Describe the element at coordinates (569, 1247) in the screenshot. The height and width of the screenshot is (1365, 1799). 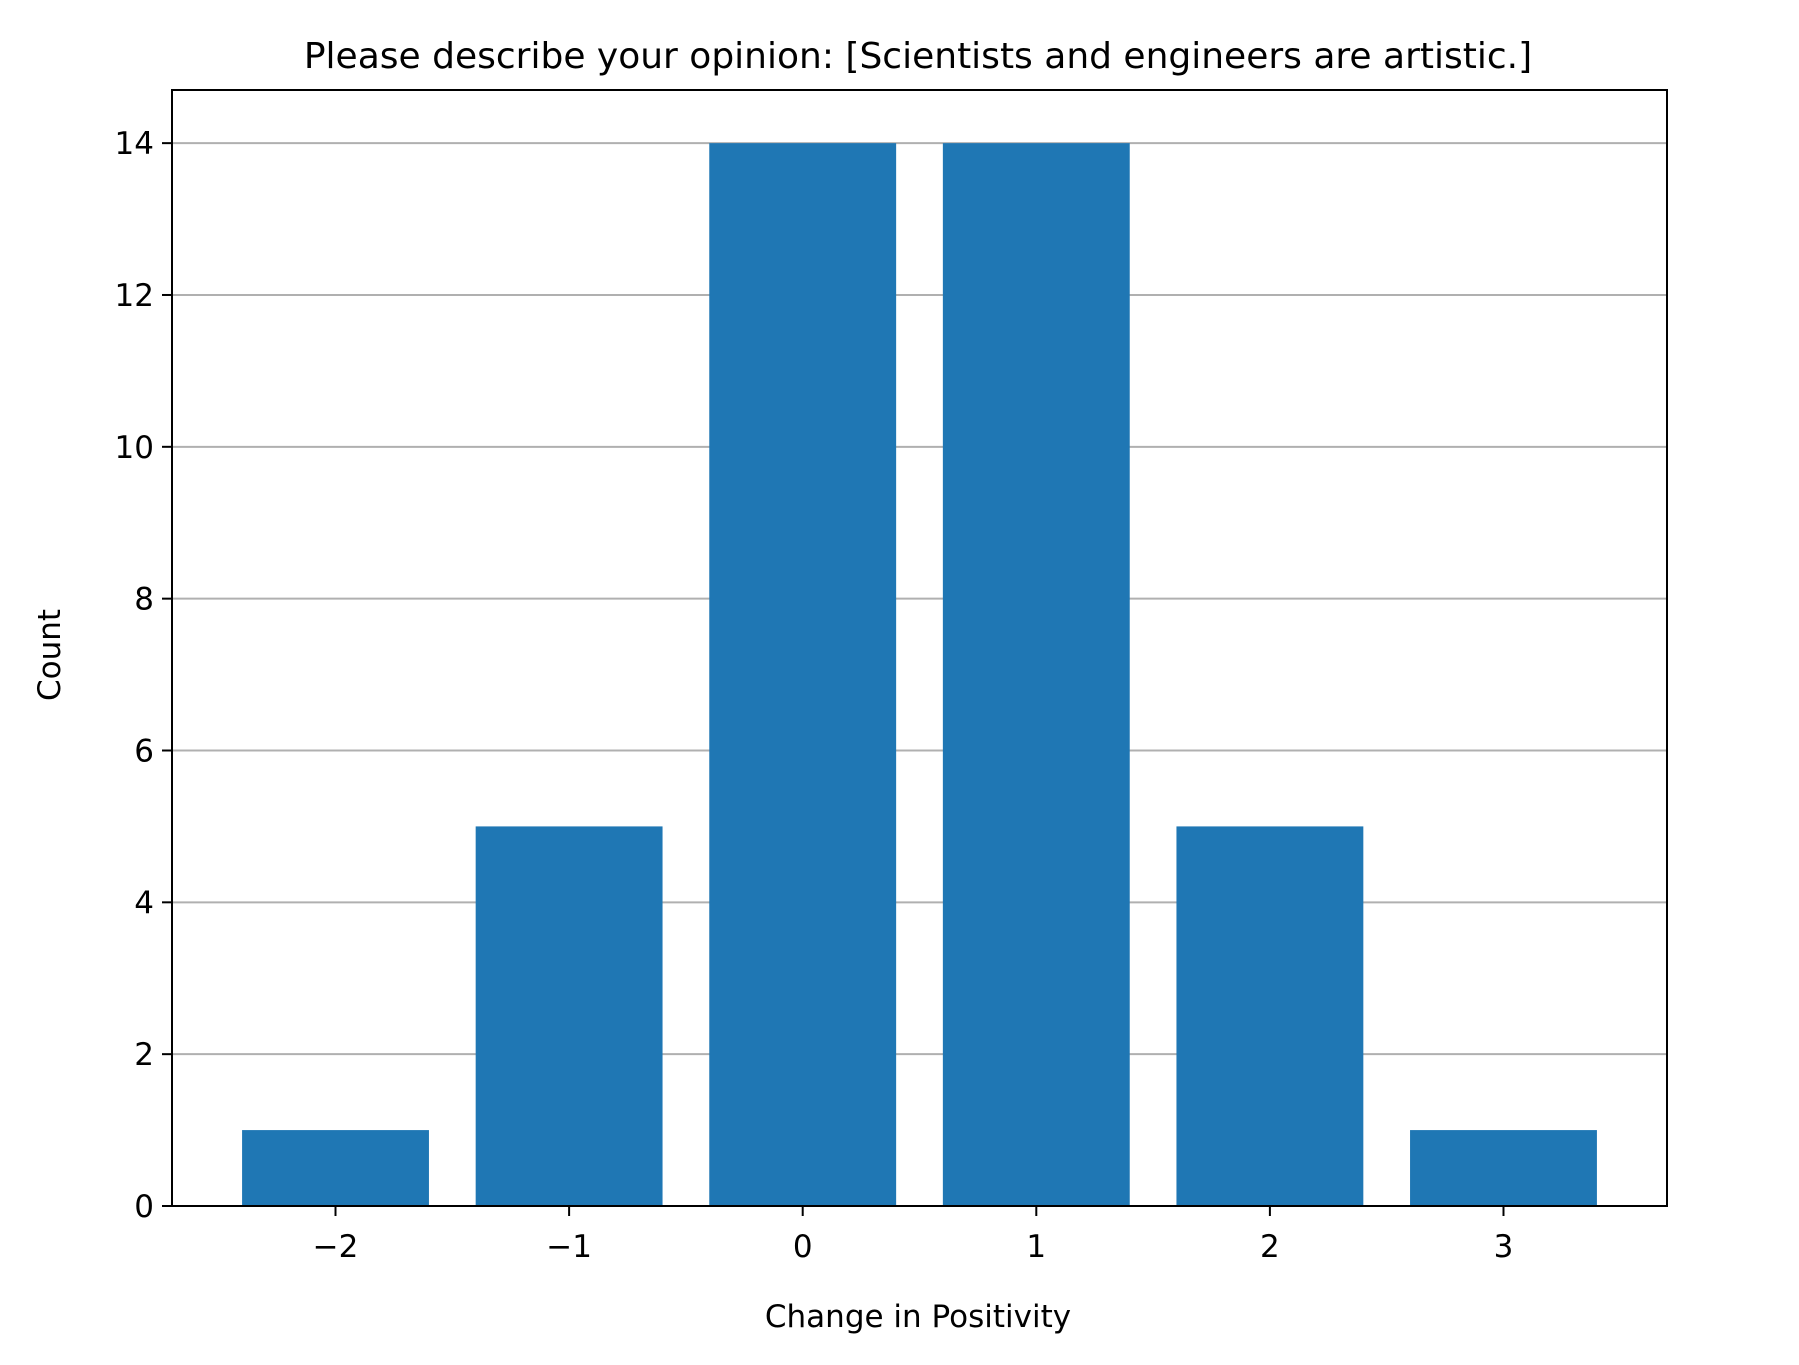
I see `x-tick-label: −1` at that location.